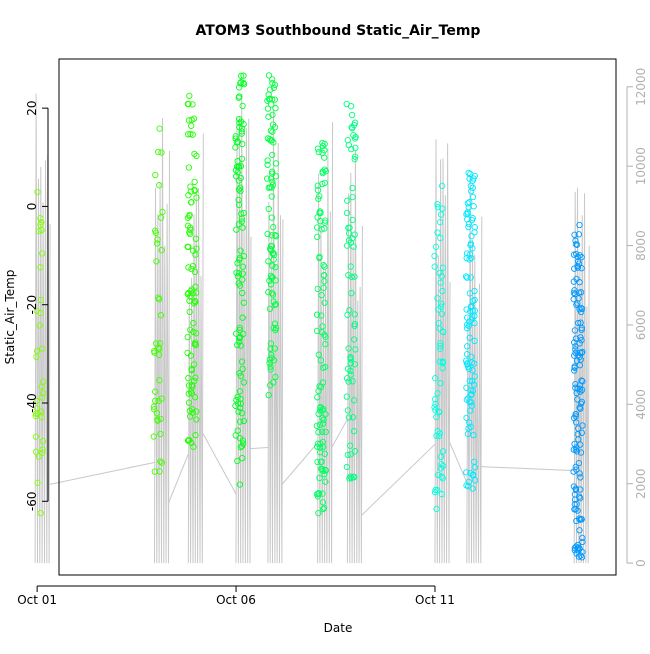 The image size is (650, 654). I want to click on y-tick-label: 0, so click(32, 207).